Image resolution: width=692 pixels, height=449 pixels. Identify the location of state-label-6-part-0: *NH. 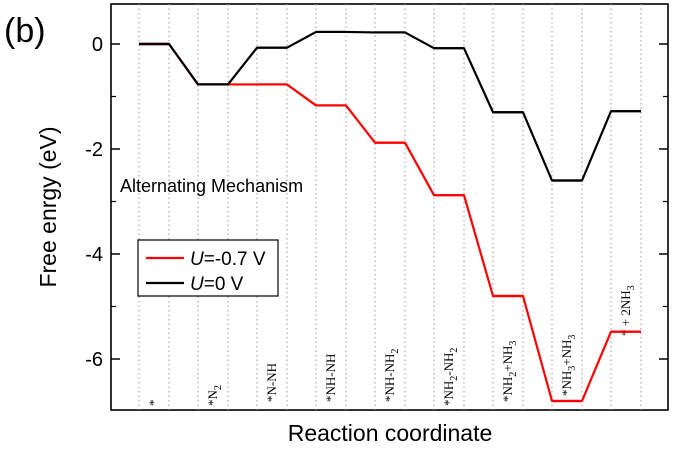
(507, 389).